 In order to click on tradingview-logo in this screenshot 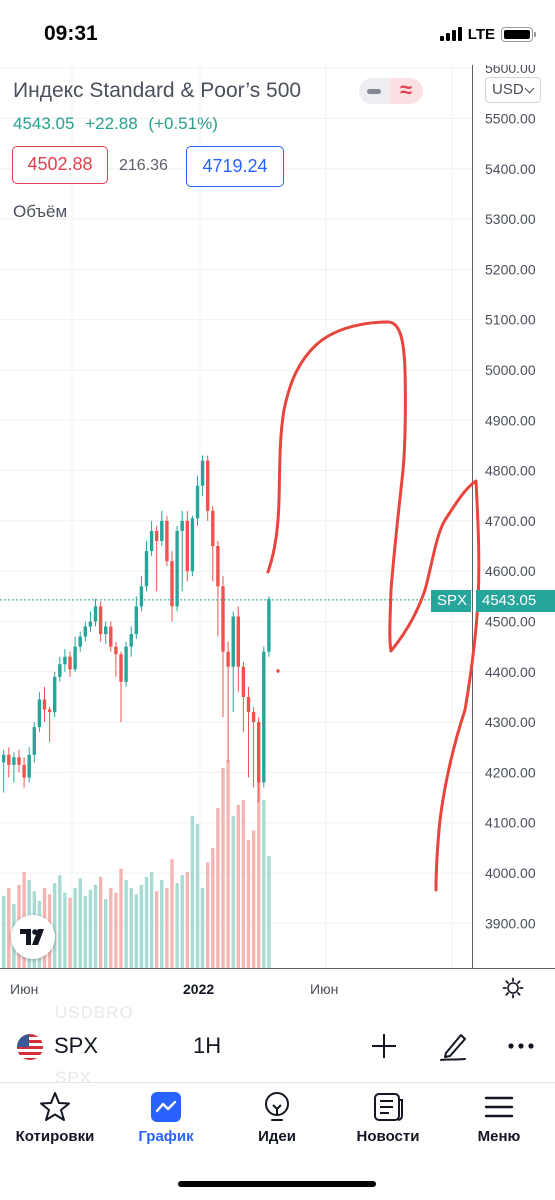, I will do `click(33, 937)`.